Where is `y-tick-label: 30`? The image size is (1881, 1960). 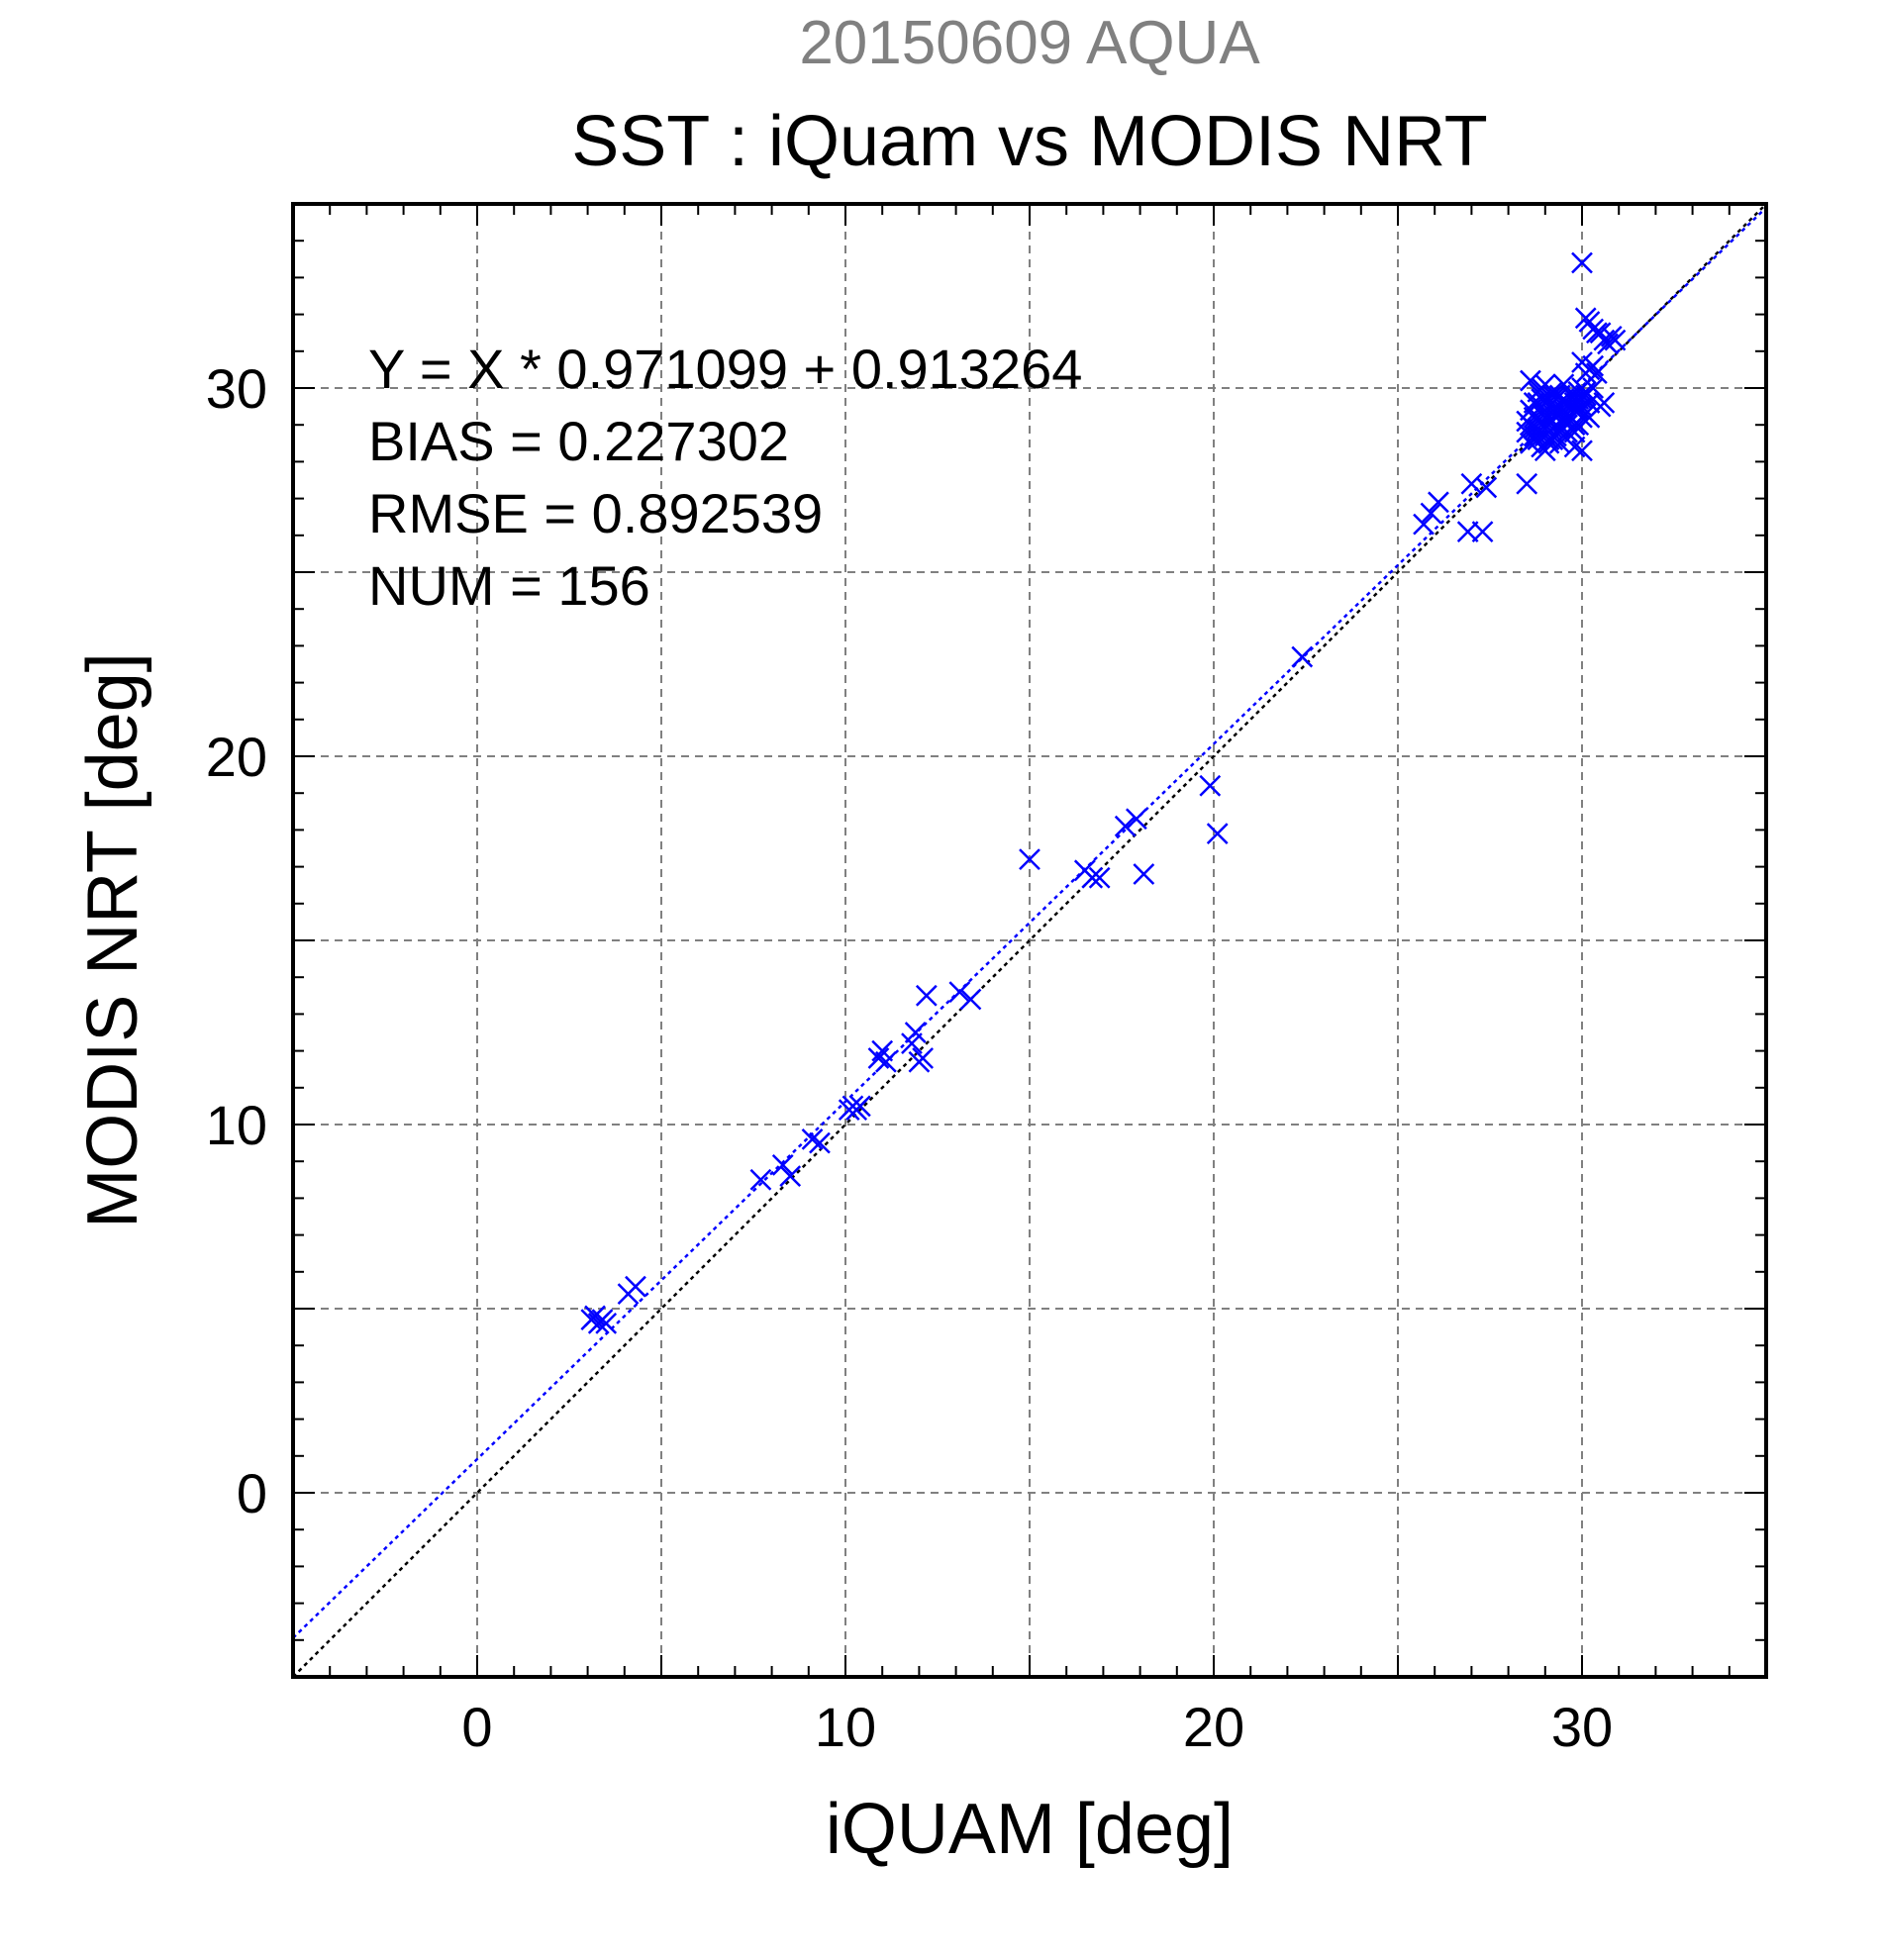 y-tick-label: 30 is located at coordinates (237, 388).